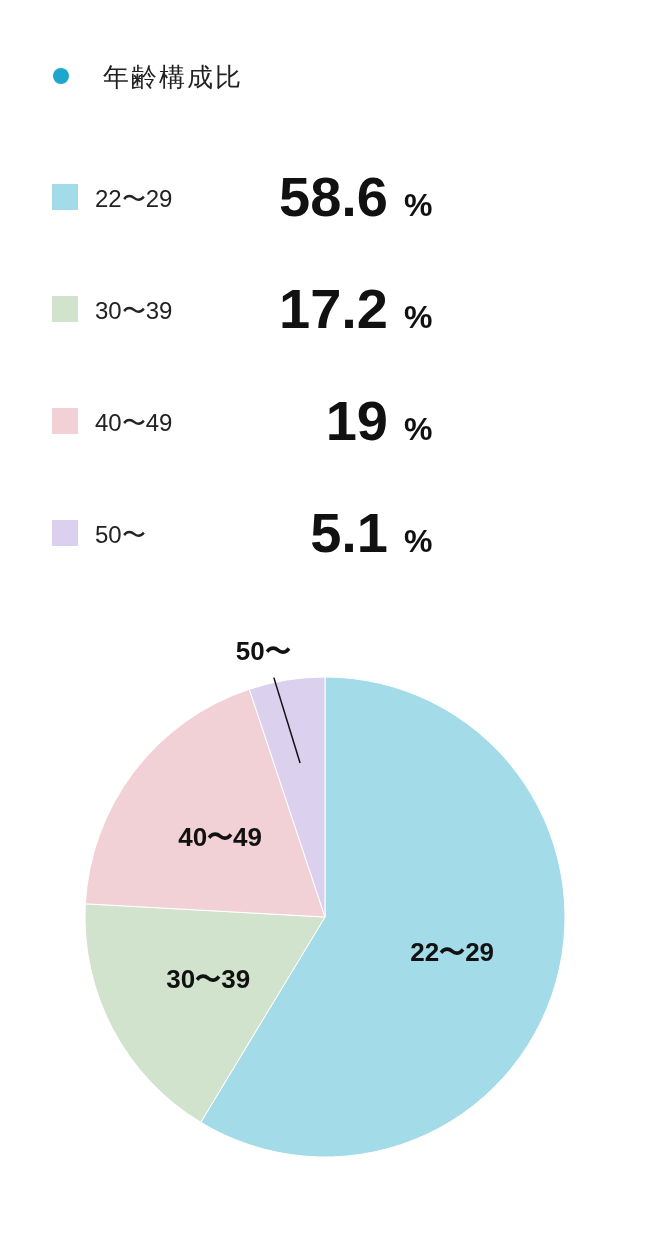 The height and width of the screenshot is (1258, 656). I want to click on data-label: 19, so click(356, 420).